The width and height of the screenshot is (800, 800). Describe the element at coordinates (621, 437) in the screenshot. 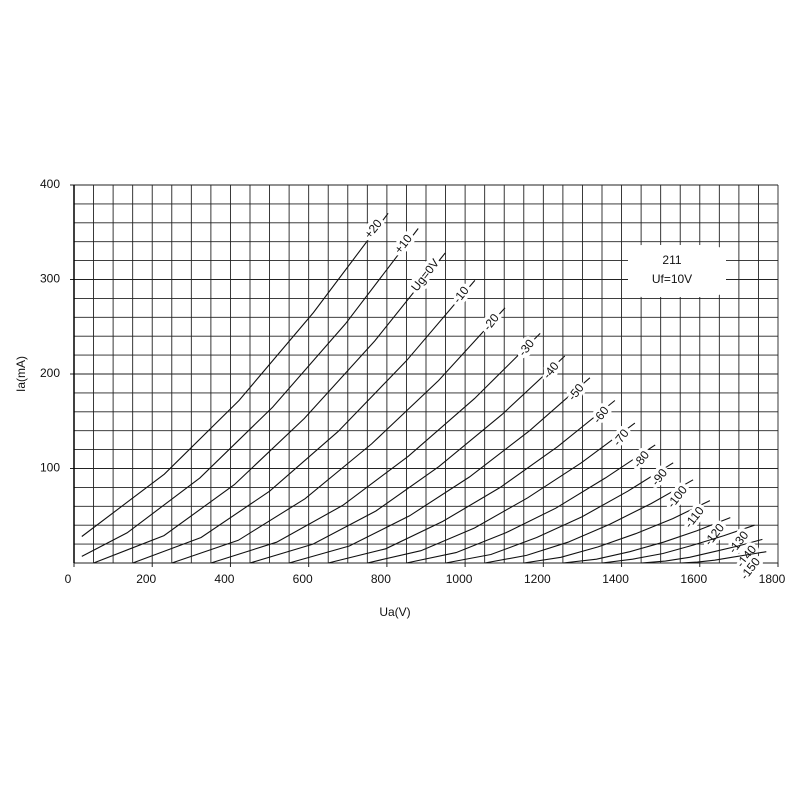

I see `curve-label: -70` at that location.